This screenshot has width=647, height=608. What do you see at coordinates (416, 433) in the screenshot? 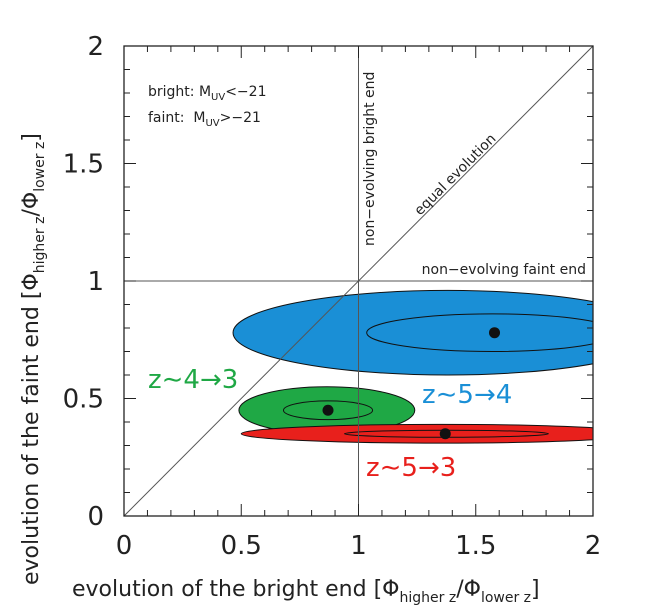
I see `series-2-outer-contour` at bounding box center [416, 433].